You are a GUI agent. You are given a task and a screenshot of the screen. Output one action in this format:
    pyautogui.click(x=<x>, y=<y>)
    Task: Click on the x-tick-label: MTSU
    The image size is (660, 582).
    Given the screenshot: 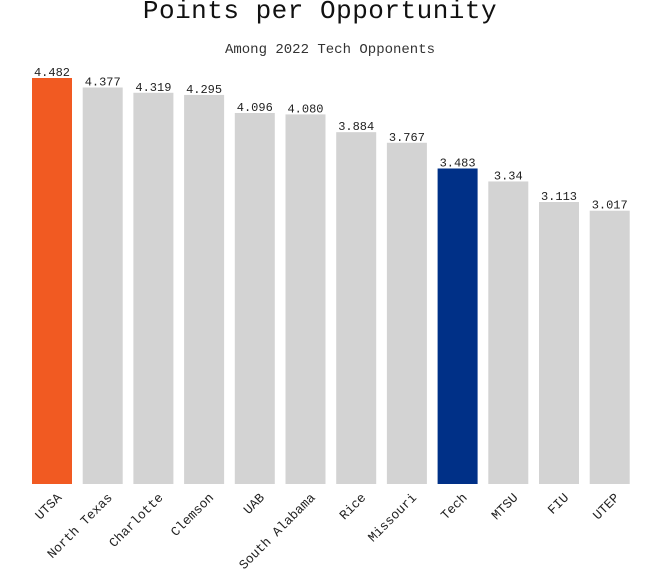 What is the action you would take?
    pyautogui.click(x=505, y=506)
    